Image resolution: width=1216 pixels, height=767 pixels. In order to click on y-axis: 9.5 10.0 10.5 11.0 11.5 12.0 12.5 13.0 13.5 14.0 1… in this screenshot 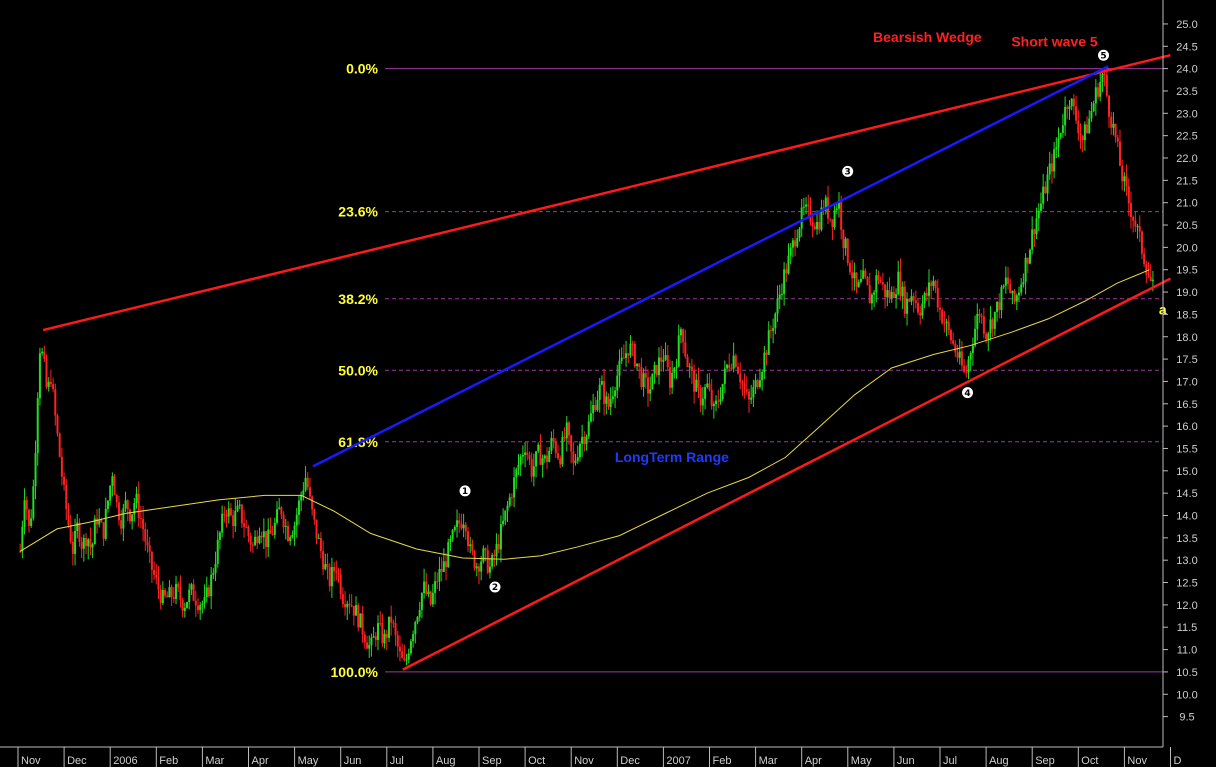, I will do `click(1180, 373)`.